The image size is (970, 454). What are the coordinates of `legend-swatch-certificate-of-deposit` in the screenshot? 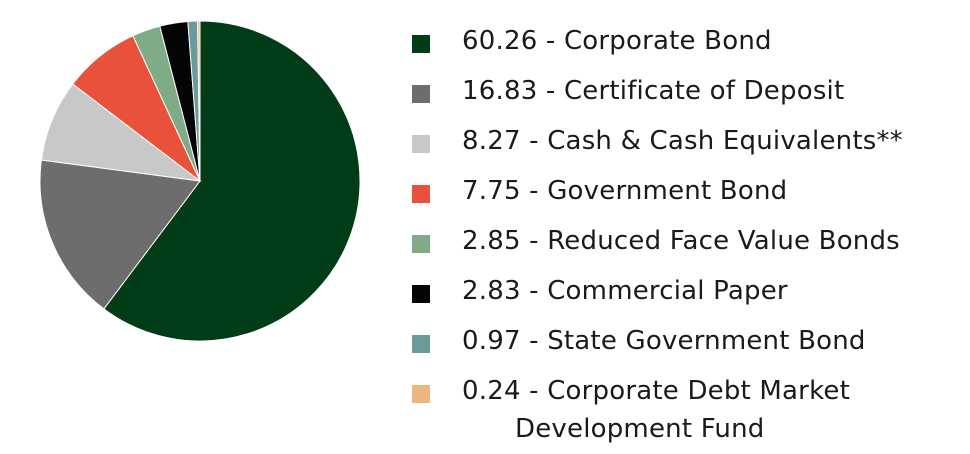 It's located at (421, 94).